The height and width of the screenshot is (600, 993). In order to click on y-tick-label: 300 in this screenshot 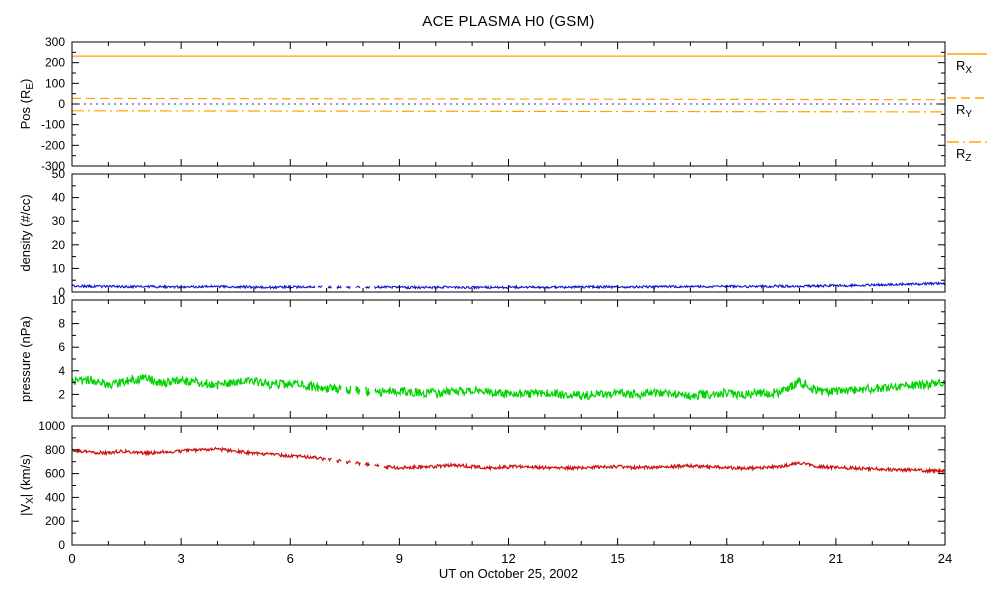, I will do `click(55, 42)`.